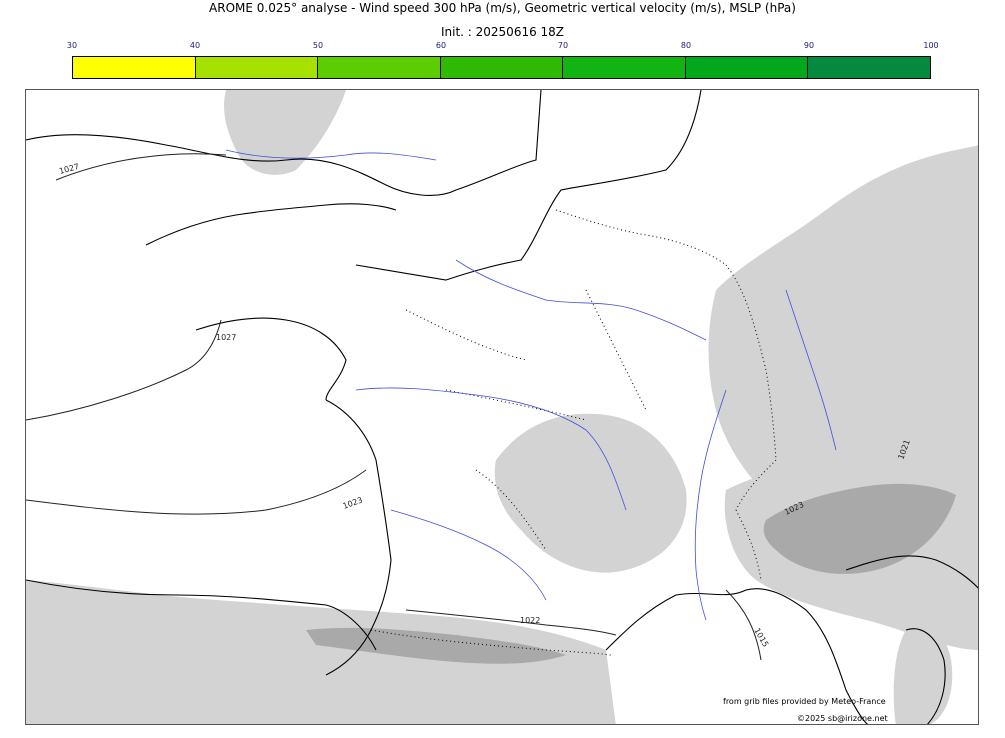 Image resolution: width=1005 pixels, height=738 pixels. What do you see at coordinates (925, 676) in the screenshot?
I see `coast-corsica` at bounding box center [925, 676].